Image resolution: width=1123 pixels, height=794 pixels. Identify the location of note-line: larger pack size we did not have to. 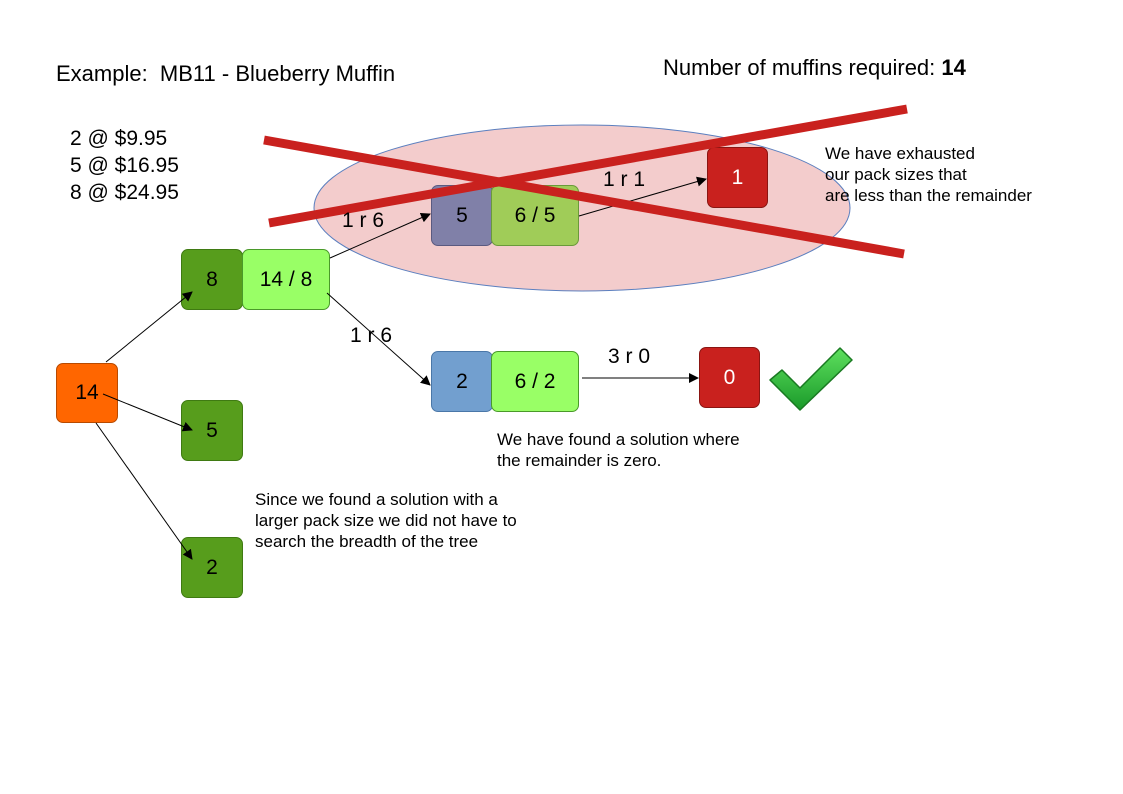
(386, 520).